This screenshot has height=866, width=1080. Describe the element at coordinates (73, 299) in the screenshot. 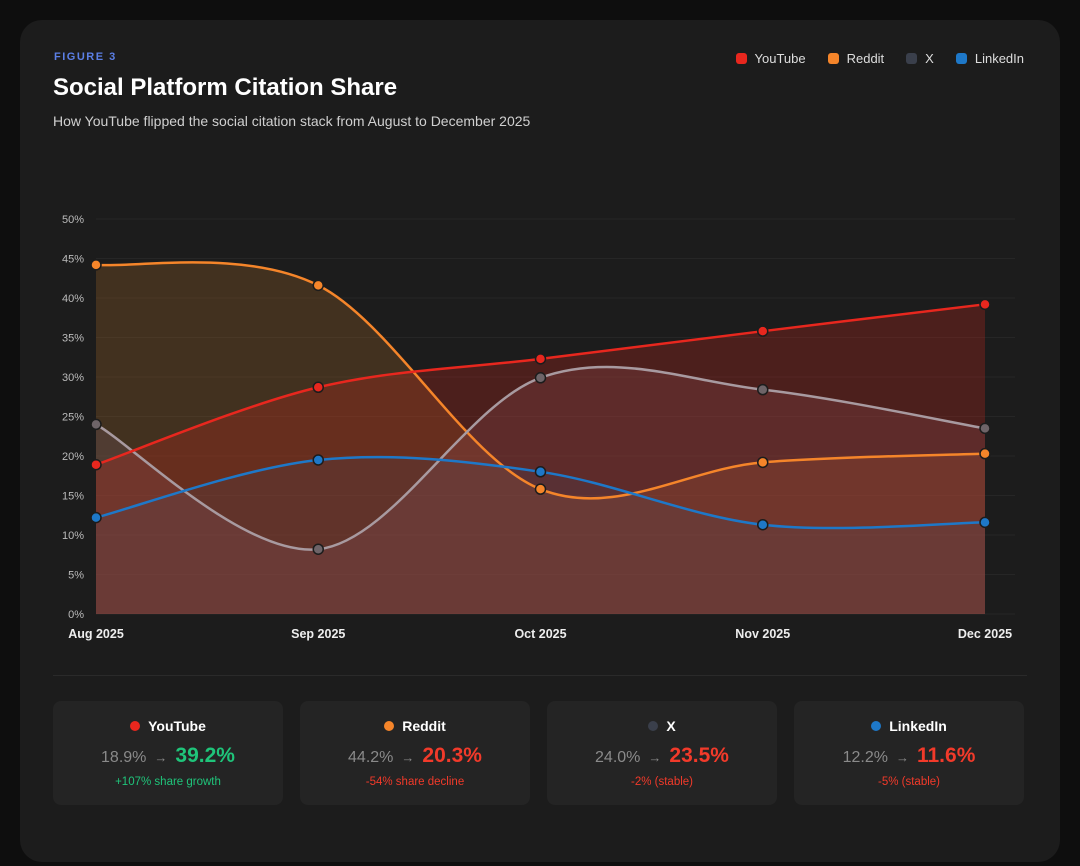

I see `y-tick-label: 40%` at that location.